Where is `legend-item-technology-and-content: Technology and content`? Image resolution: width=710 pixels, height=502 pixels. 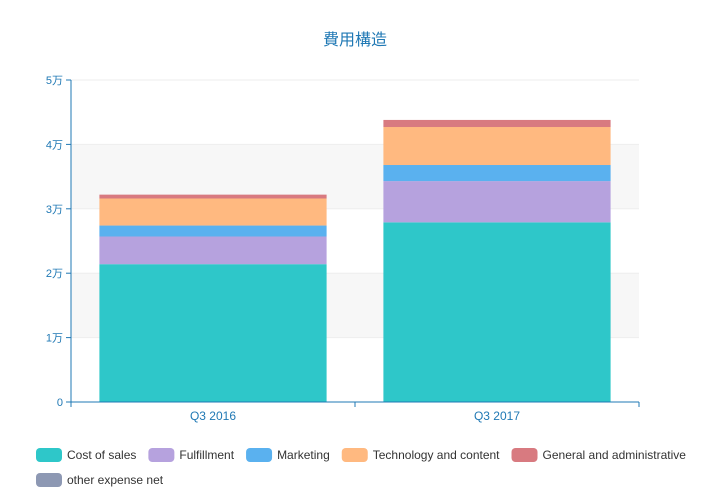
legend-item-technology-and-content: Technology and content is located at coordinates (420, 455).